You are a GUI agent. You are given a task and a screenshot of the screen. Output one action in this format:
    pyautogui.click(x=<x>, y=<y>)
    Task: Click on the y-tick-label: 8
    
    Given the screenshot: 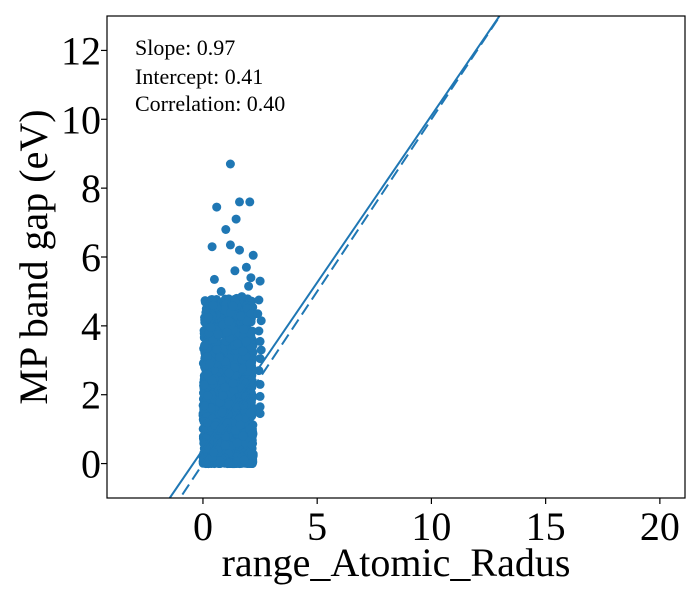 What is the action you would take?
    pyautogui.click(x=91, y=188)
    